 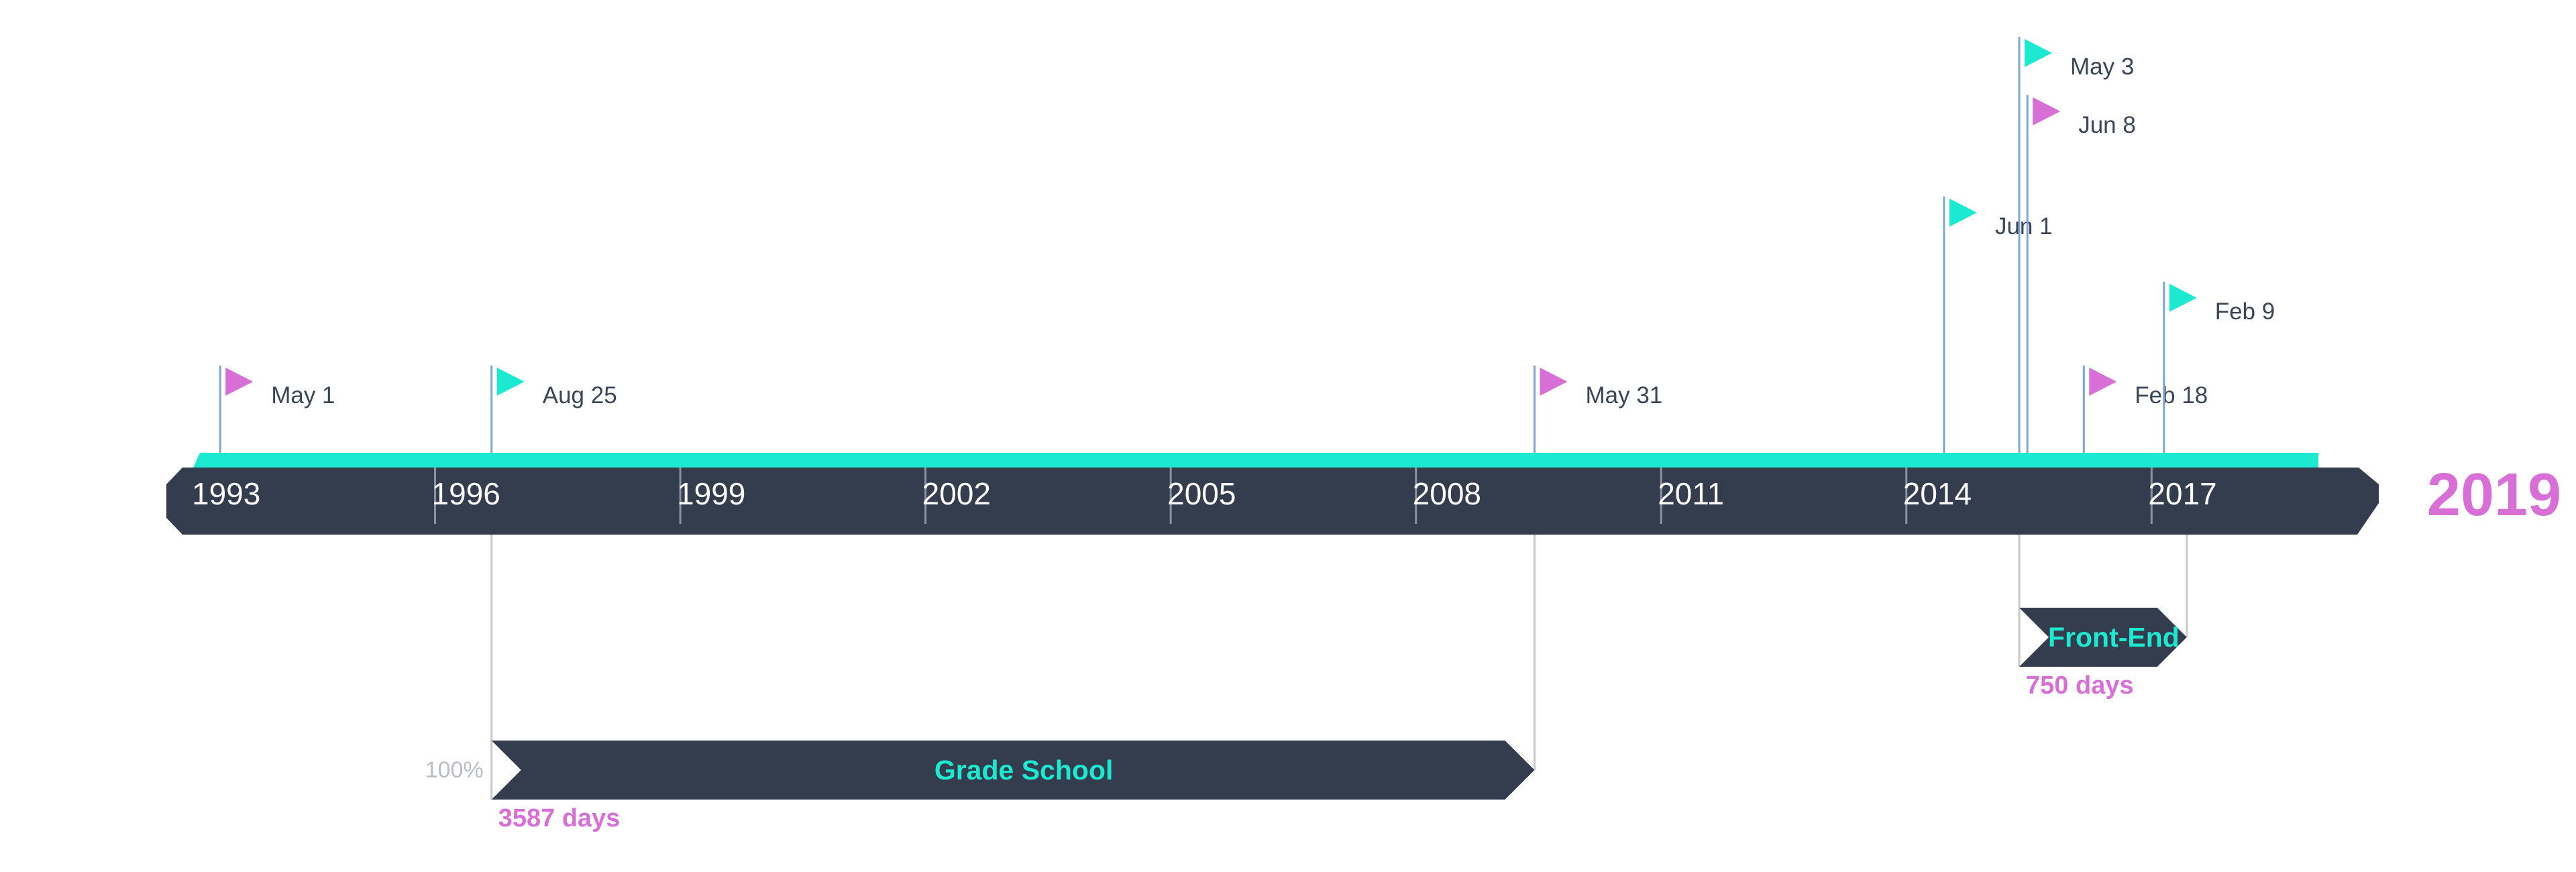 I want to click on year-label: 2002, so click(x=956, y=494).